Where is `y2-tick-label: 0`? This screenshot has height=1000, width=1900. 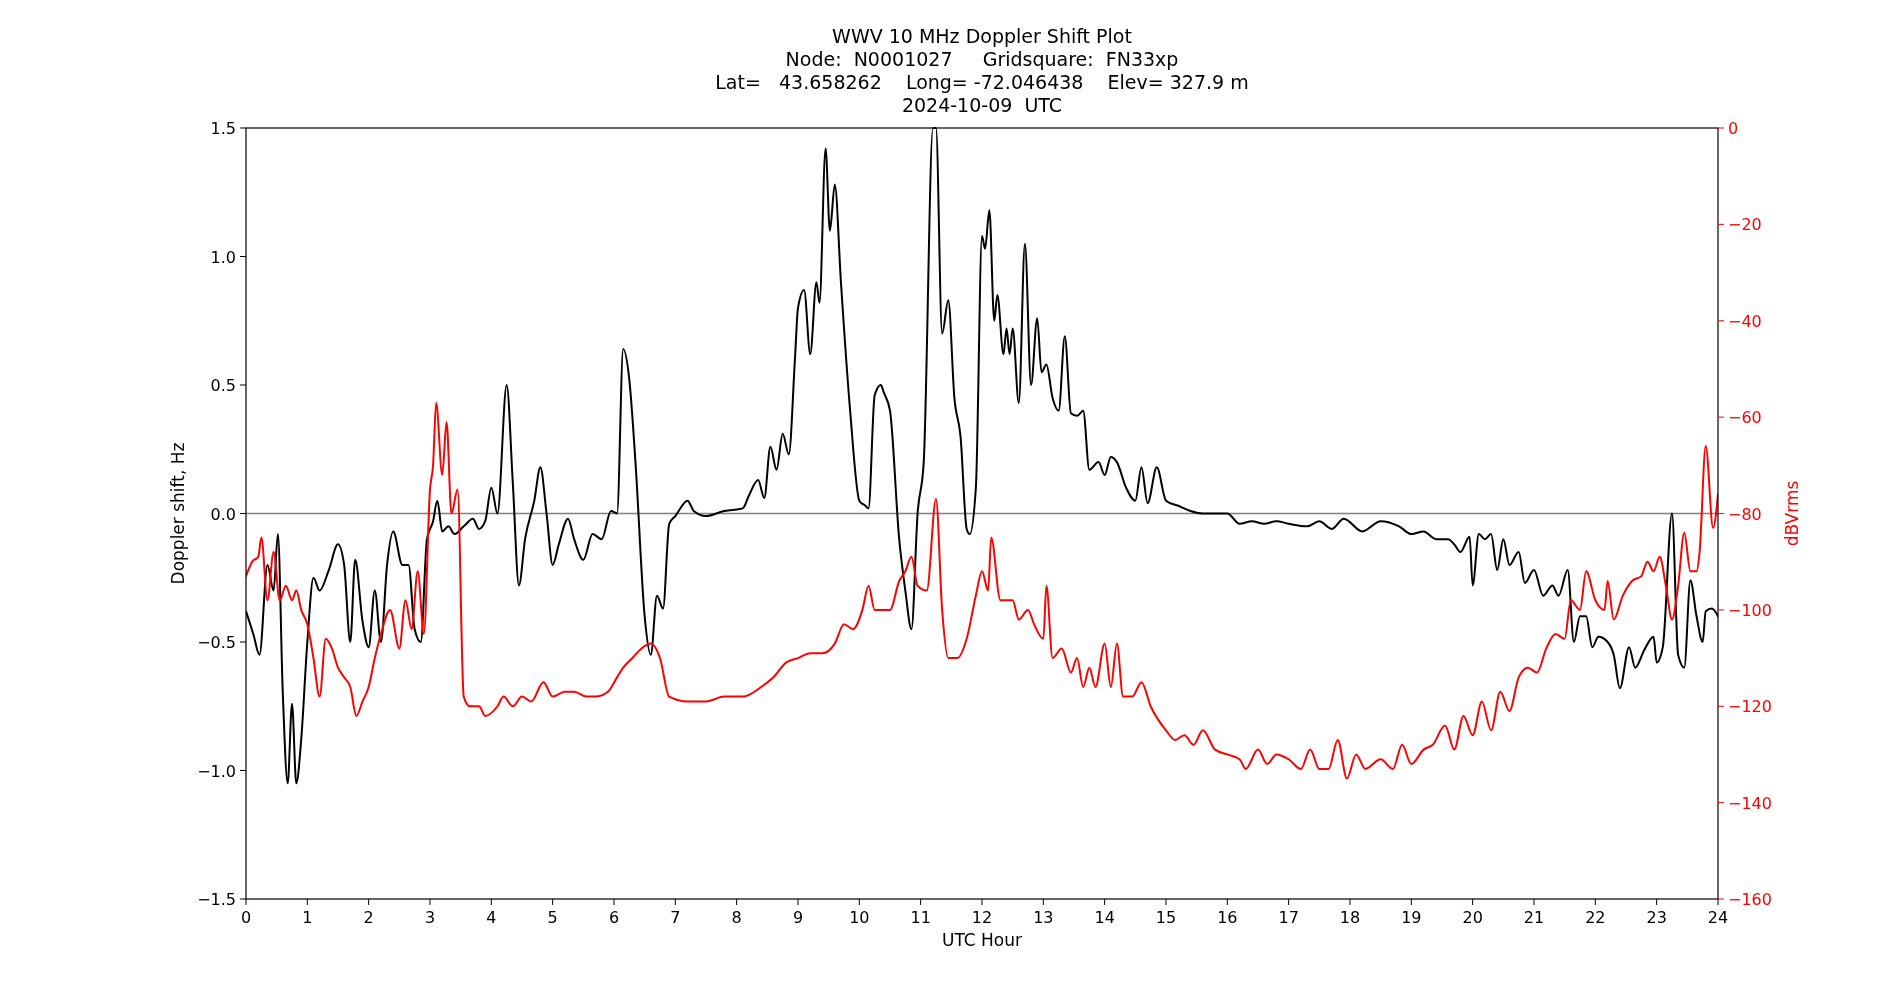 y2-tick-label: 0 is located at coordinates (1733, 128).